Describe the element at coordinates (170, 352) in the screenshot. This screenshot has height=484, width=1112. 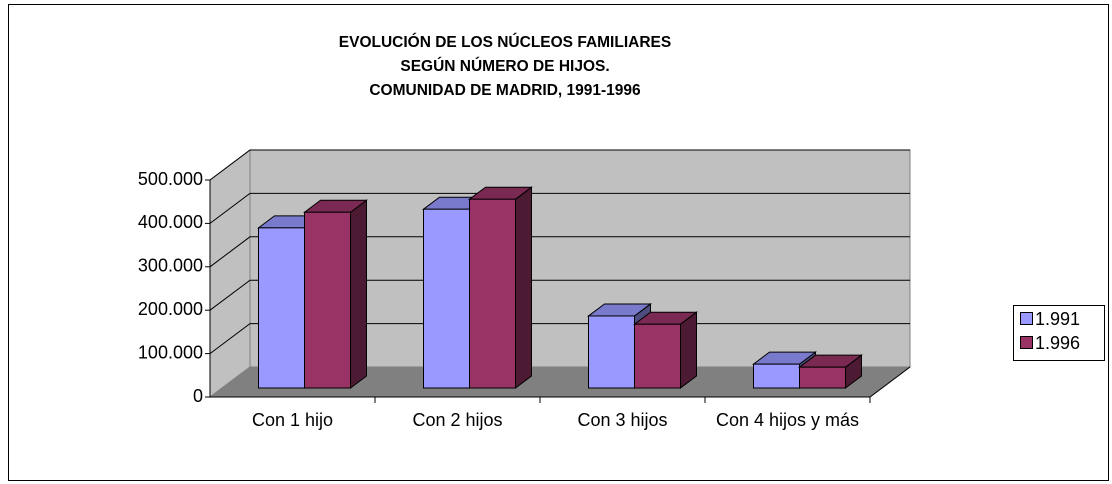
I see `y-tick-label: 100.000` at that location.